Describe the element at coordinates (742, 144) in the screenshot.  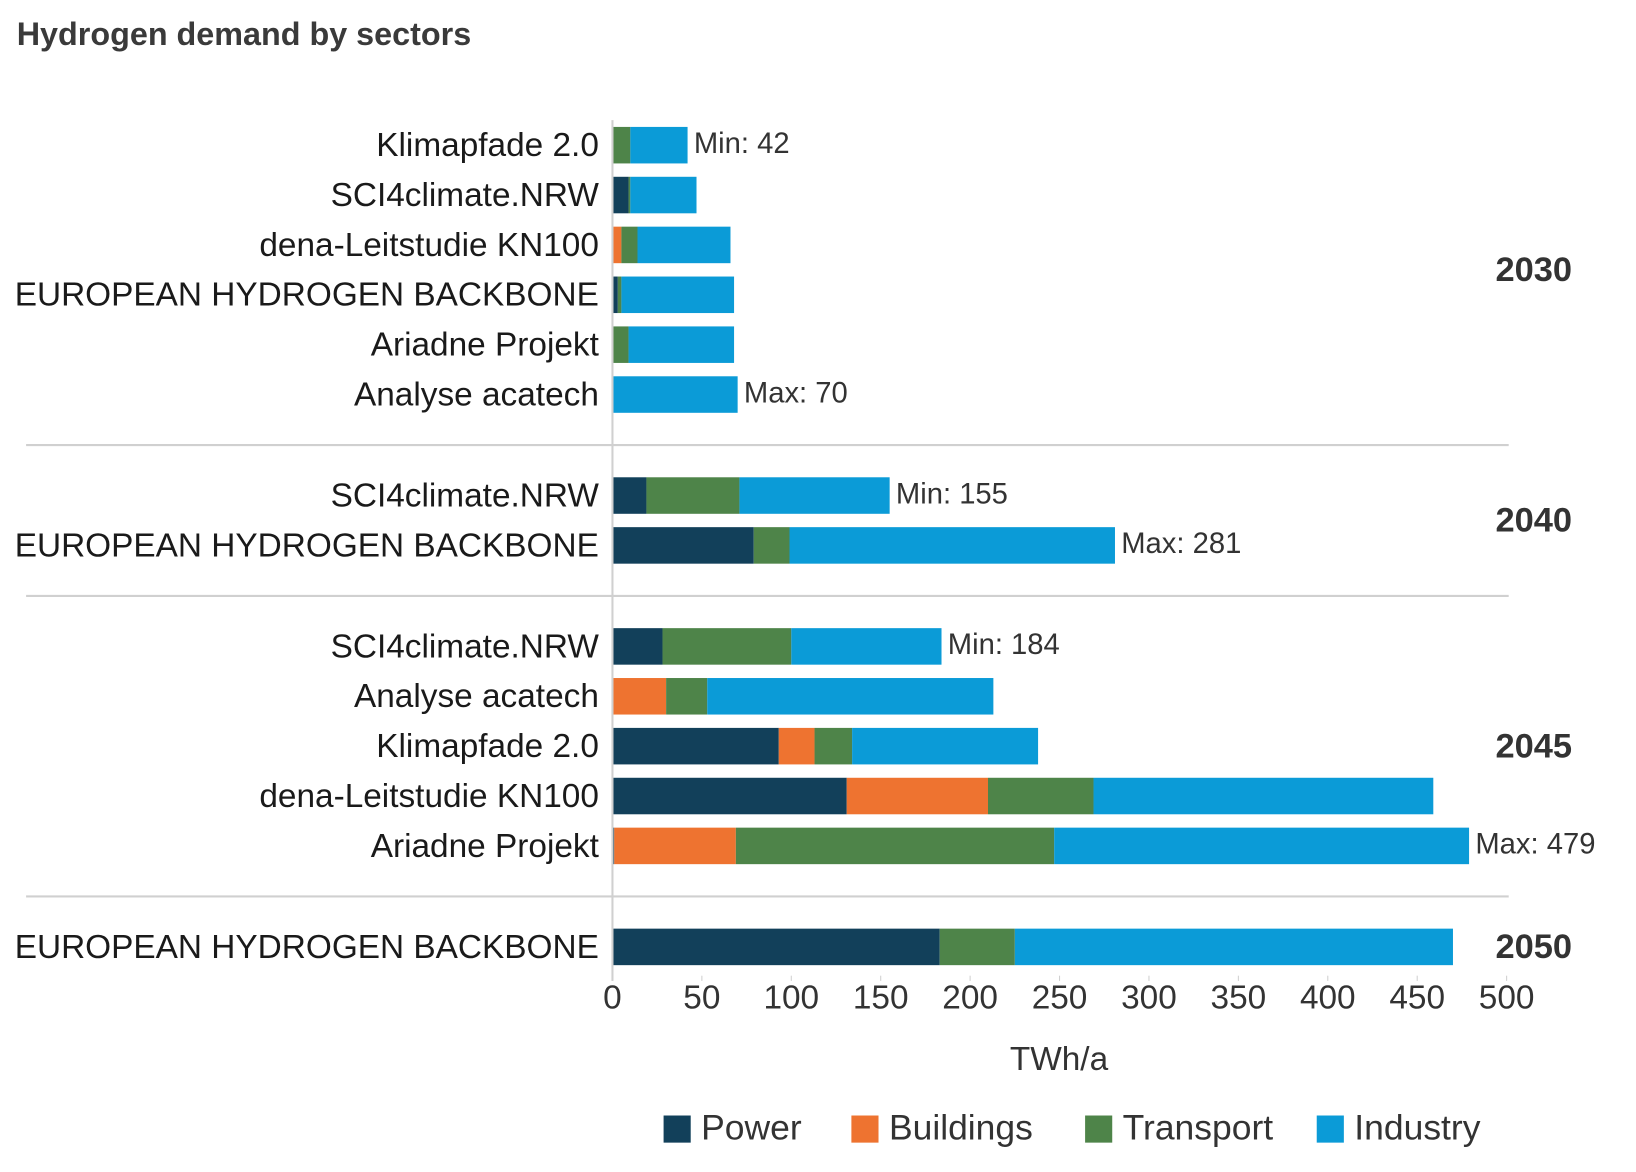
I see `bar-annotation: Min: 42` at that location.